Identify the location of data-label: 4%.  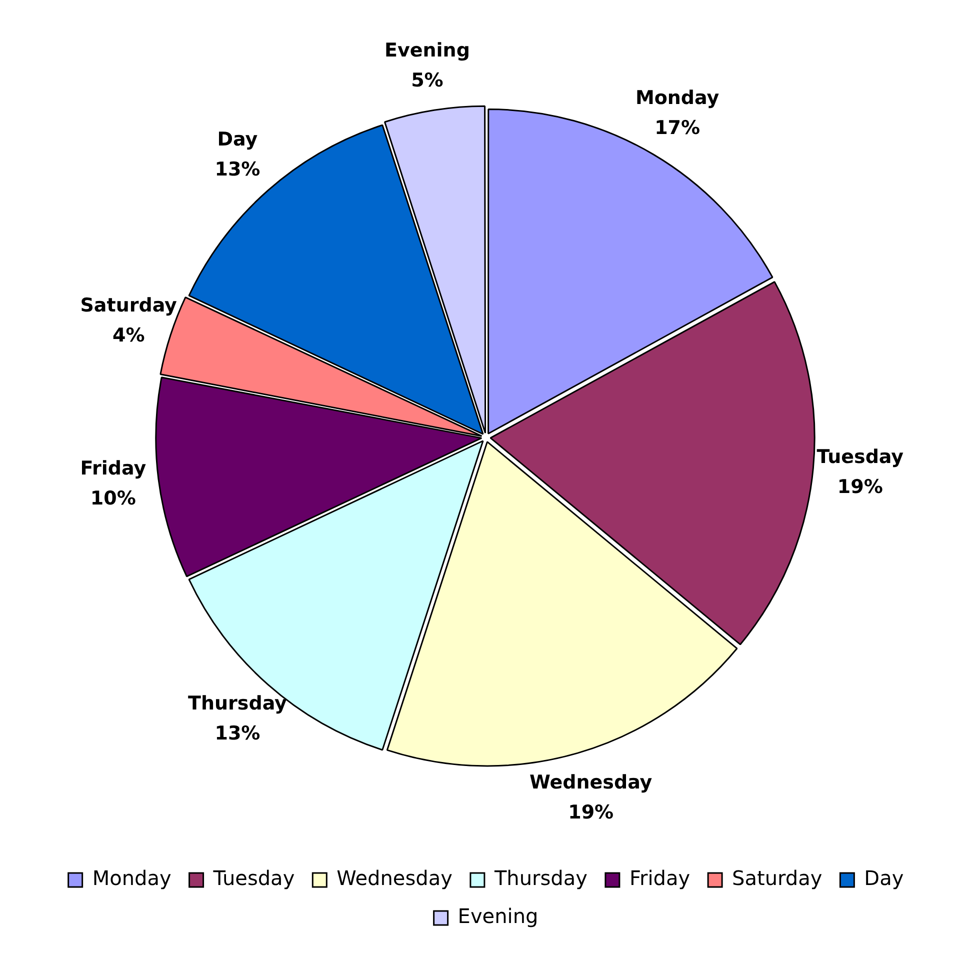
(128, 335).